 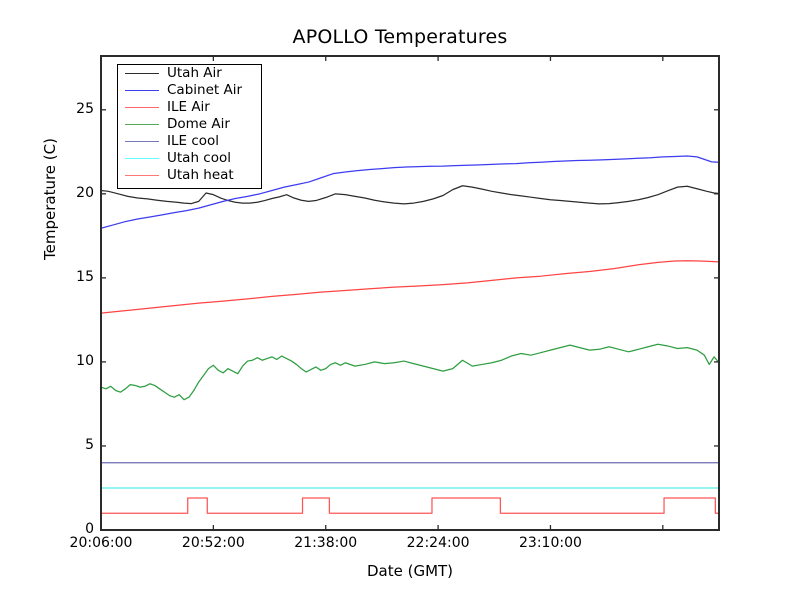 What do you see at coordinates (101, 543) in the screenshot?
I see `x-tick-label: 20:06:00` at bounding box center [101, 543].